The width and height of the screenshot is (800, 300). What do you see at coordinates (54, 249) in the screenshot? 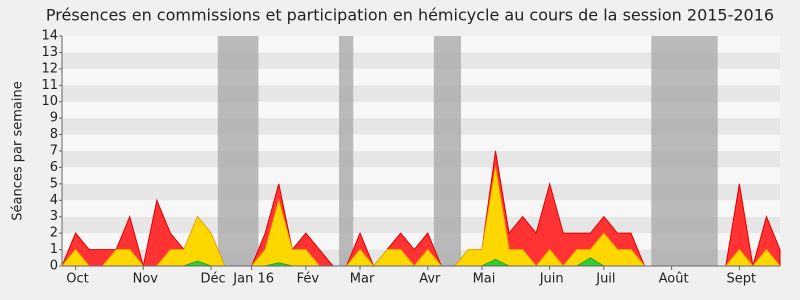
I see `y-tick-label: 1` at bounding box center [54, 249].